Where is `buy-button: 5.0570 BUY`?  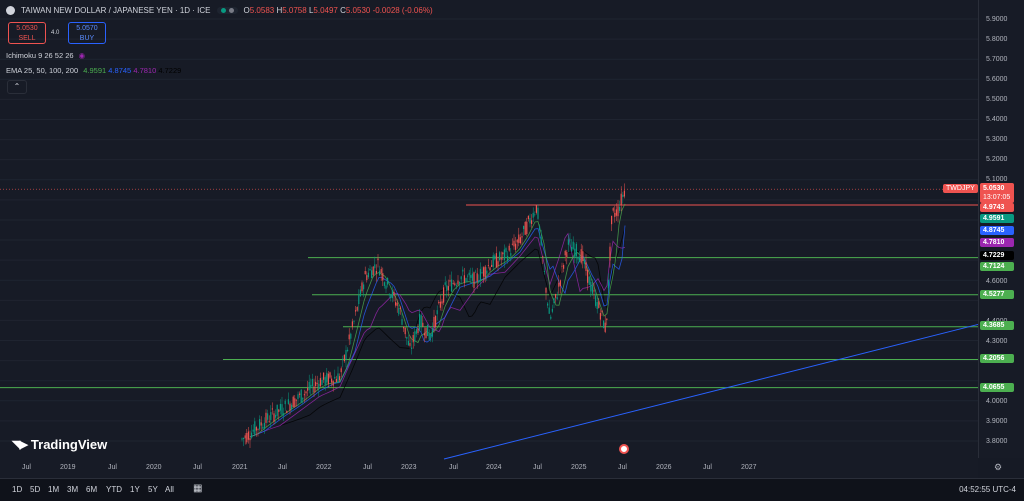
buy-button: 5.0570 BUY is located at coordinates (87, 33).